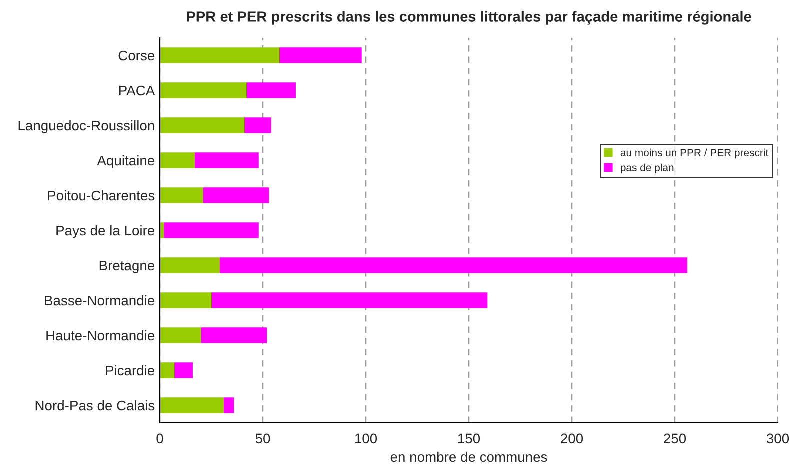 Image resolution: width=789 pixels, height=471 pixels. I want to click on x-tick-label: 300, so click(777, 439).